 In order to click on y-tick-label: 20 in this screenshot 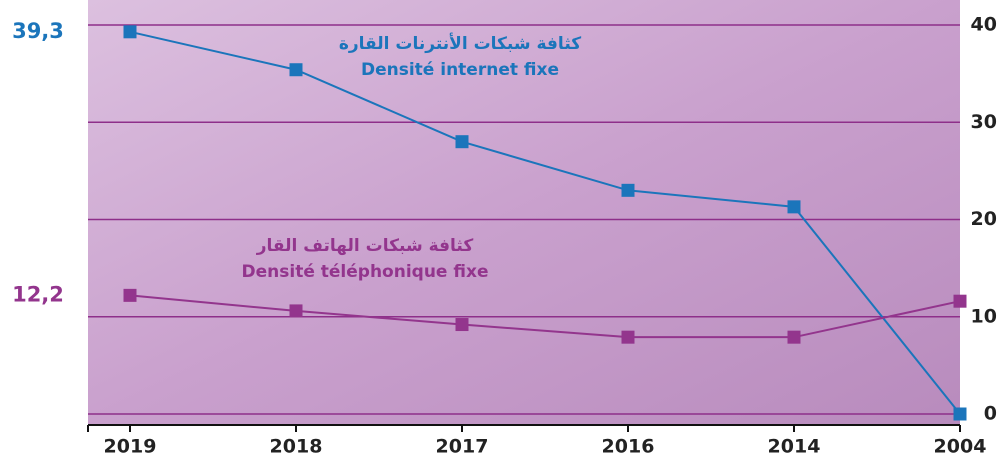, I will do `click(984, 219)`.